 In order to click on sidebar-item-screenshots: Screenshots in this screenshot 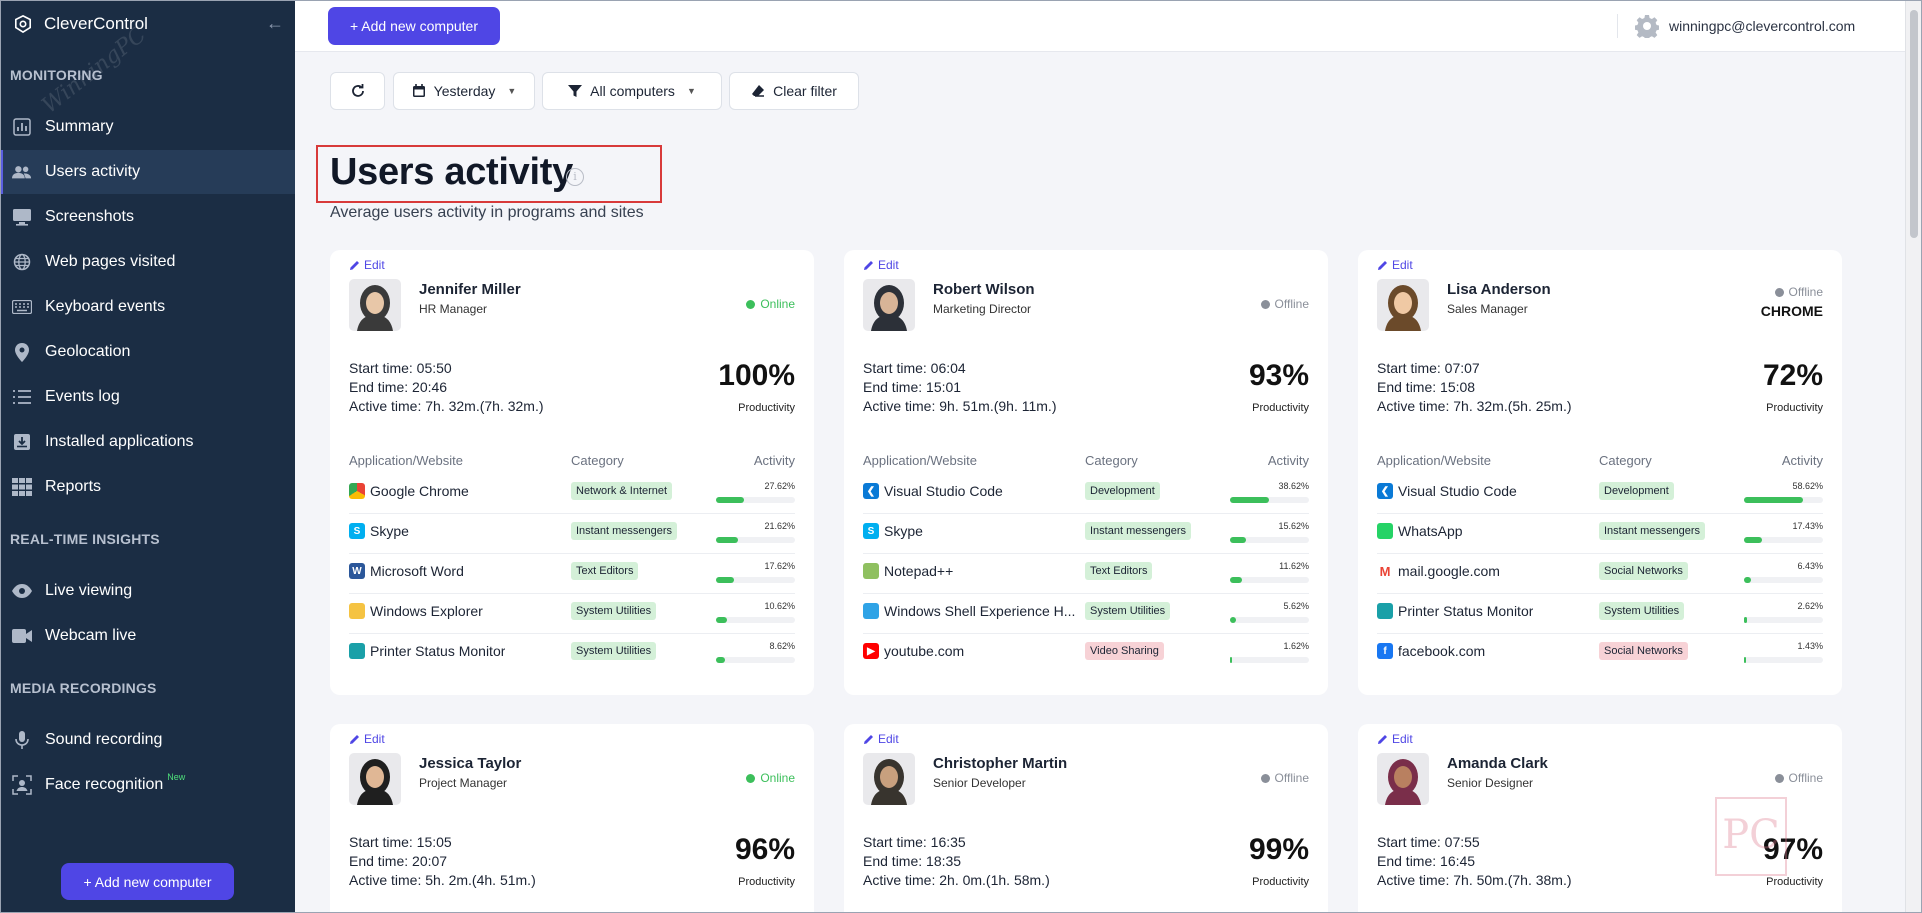, I will do `click(147, 217)`.